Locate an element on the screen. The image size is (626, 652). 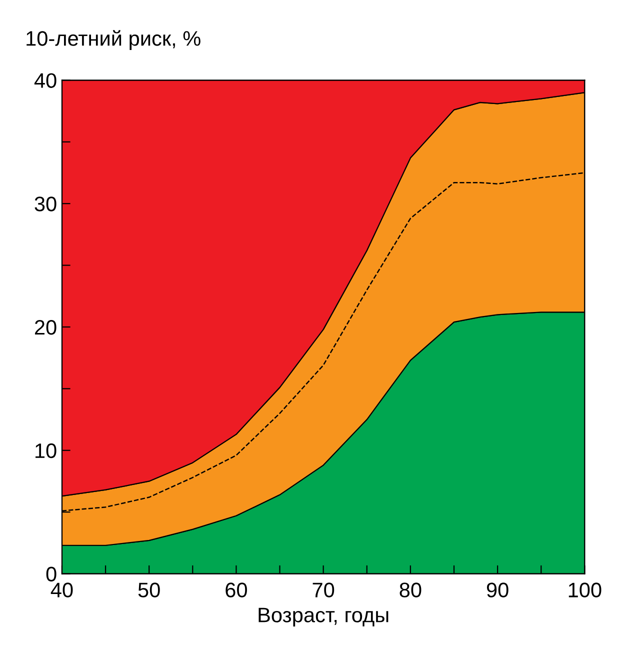
x-tick-label: 40 is located at coordinates (61, 590).